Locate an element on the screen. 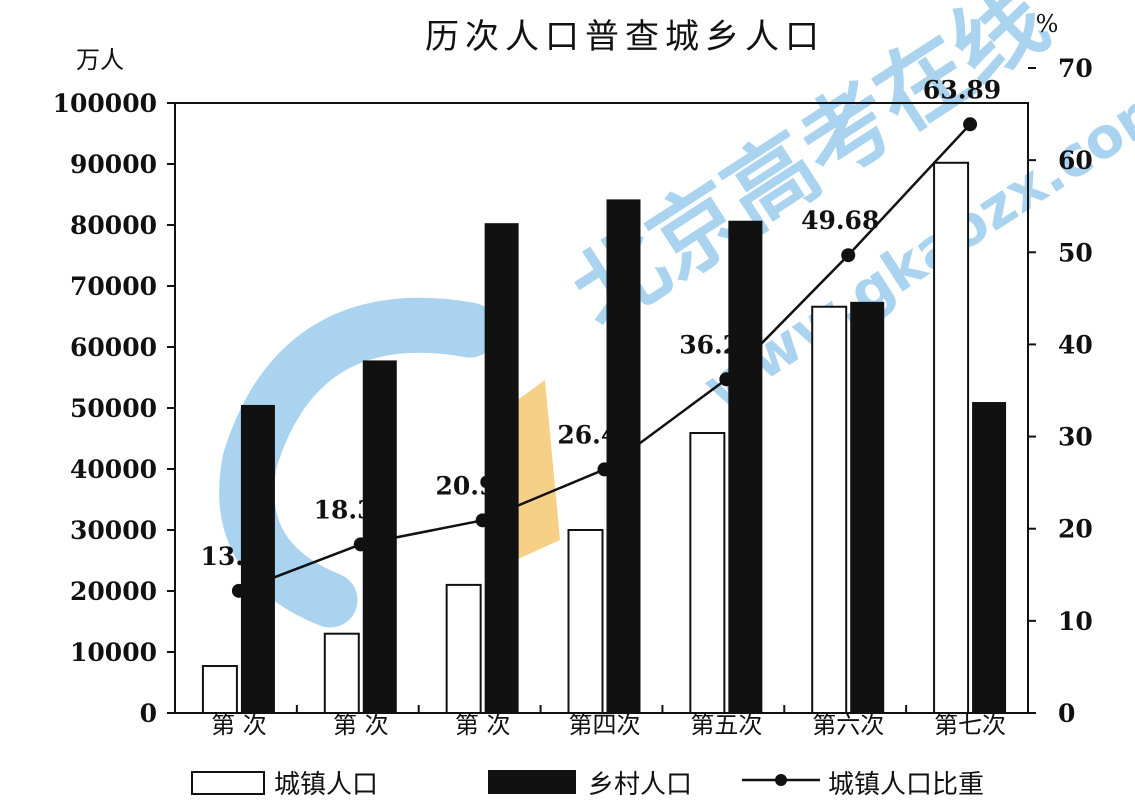 Image resolution: width=1135 pixels, height=809 pixels. left-tick-label: 0 is located at coordinates (148, 713).